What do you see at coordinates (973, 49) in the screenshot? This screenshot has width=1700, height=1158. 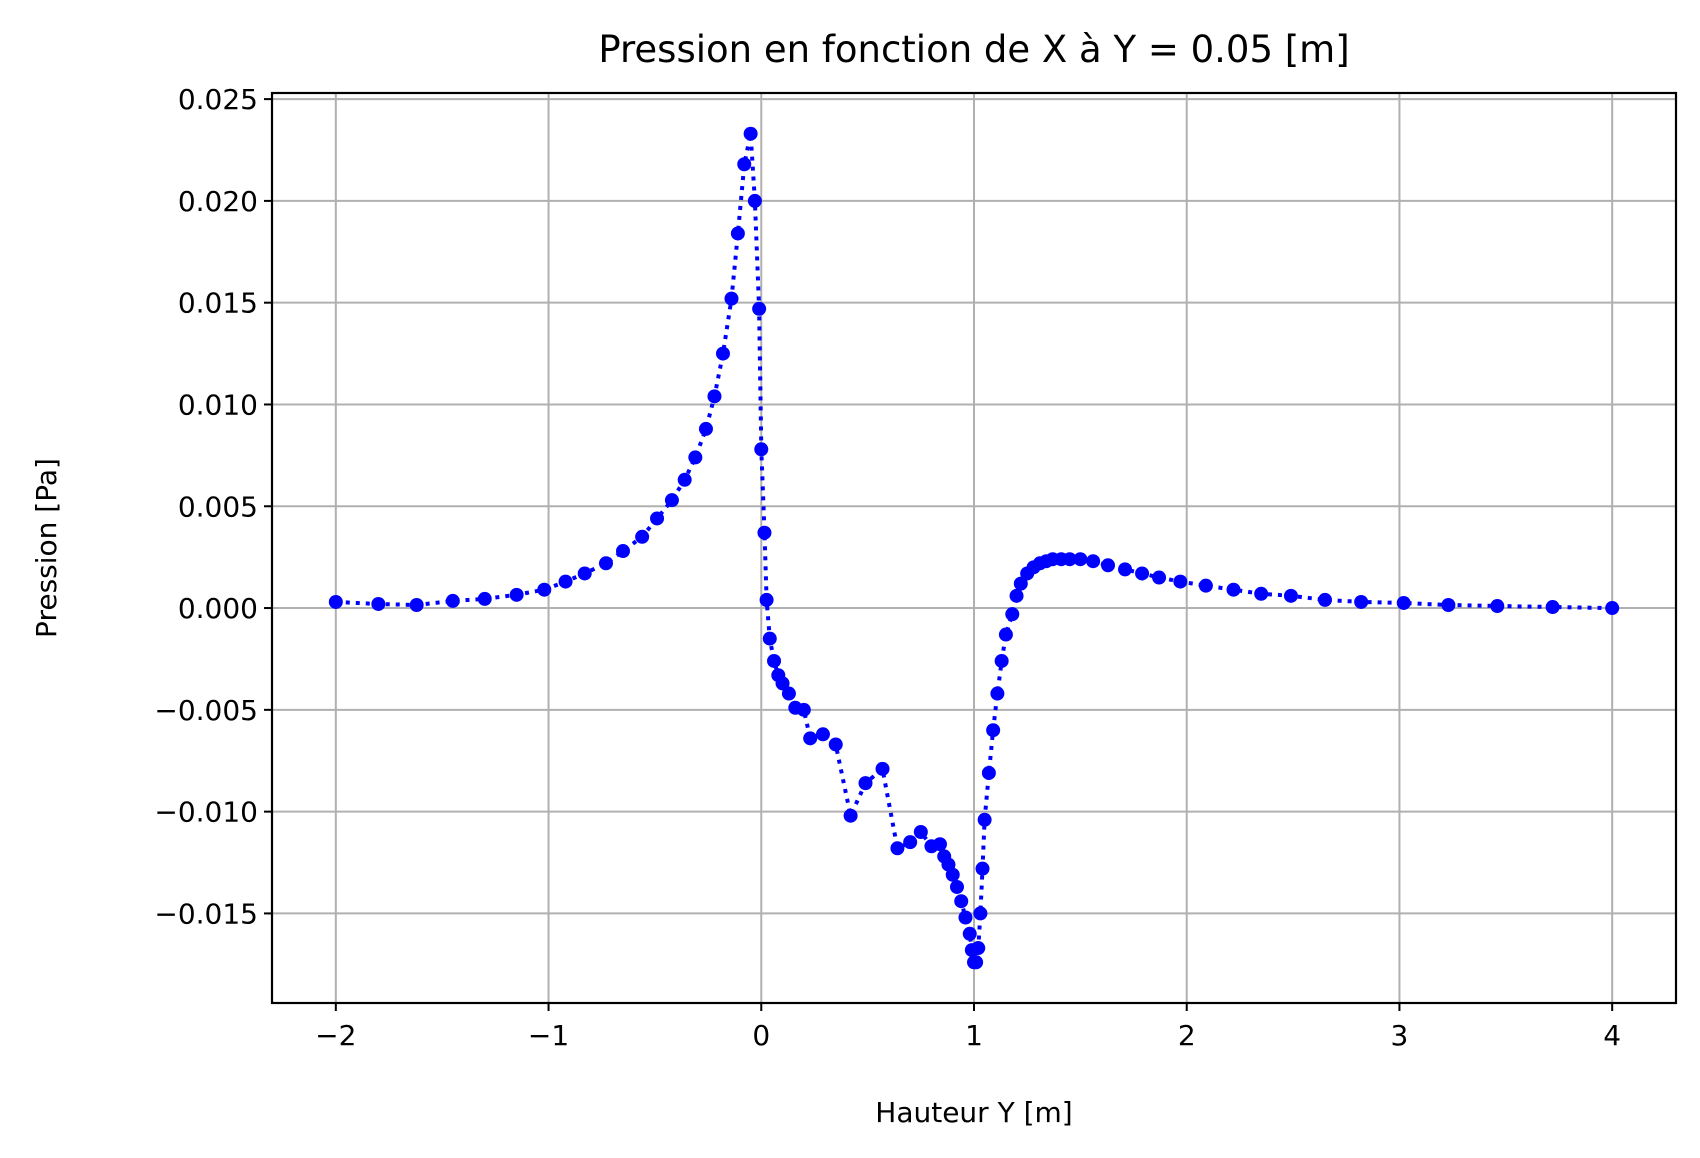 I see `chart-title: Pression en fonction de X à Y = 0.05 [m]` at bounding box center [973, 49].